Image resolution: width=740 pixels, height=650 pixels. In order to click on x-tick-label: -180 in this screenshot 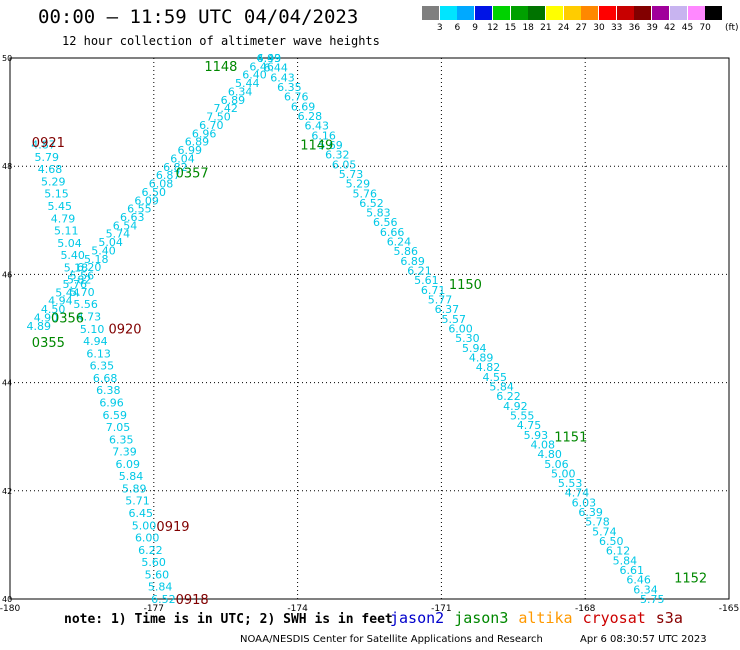, I will do `click(10, 609)`.